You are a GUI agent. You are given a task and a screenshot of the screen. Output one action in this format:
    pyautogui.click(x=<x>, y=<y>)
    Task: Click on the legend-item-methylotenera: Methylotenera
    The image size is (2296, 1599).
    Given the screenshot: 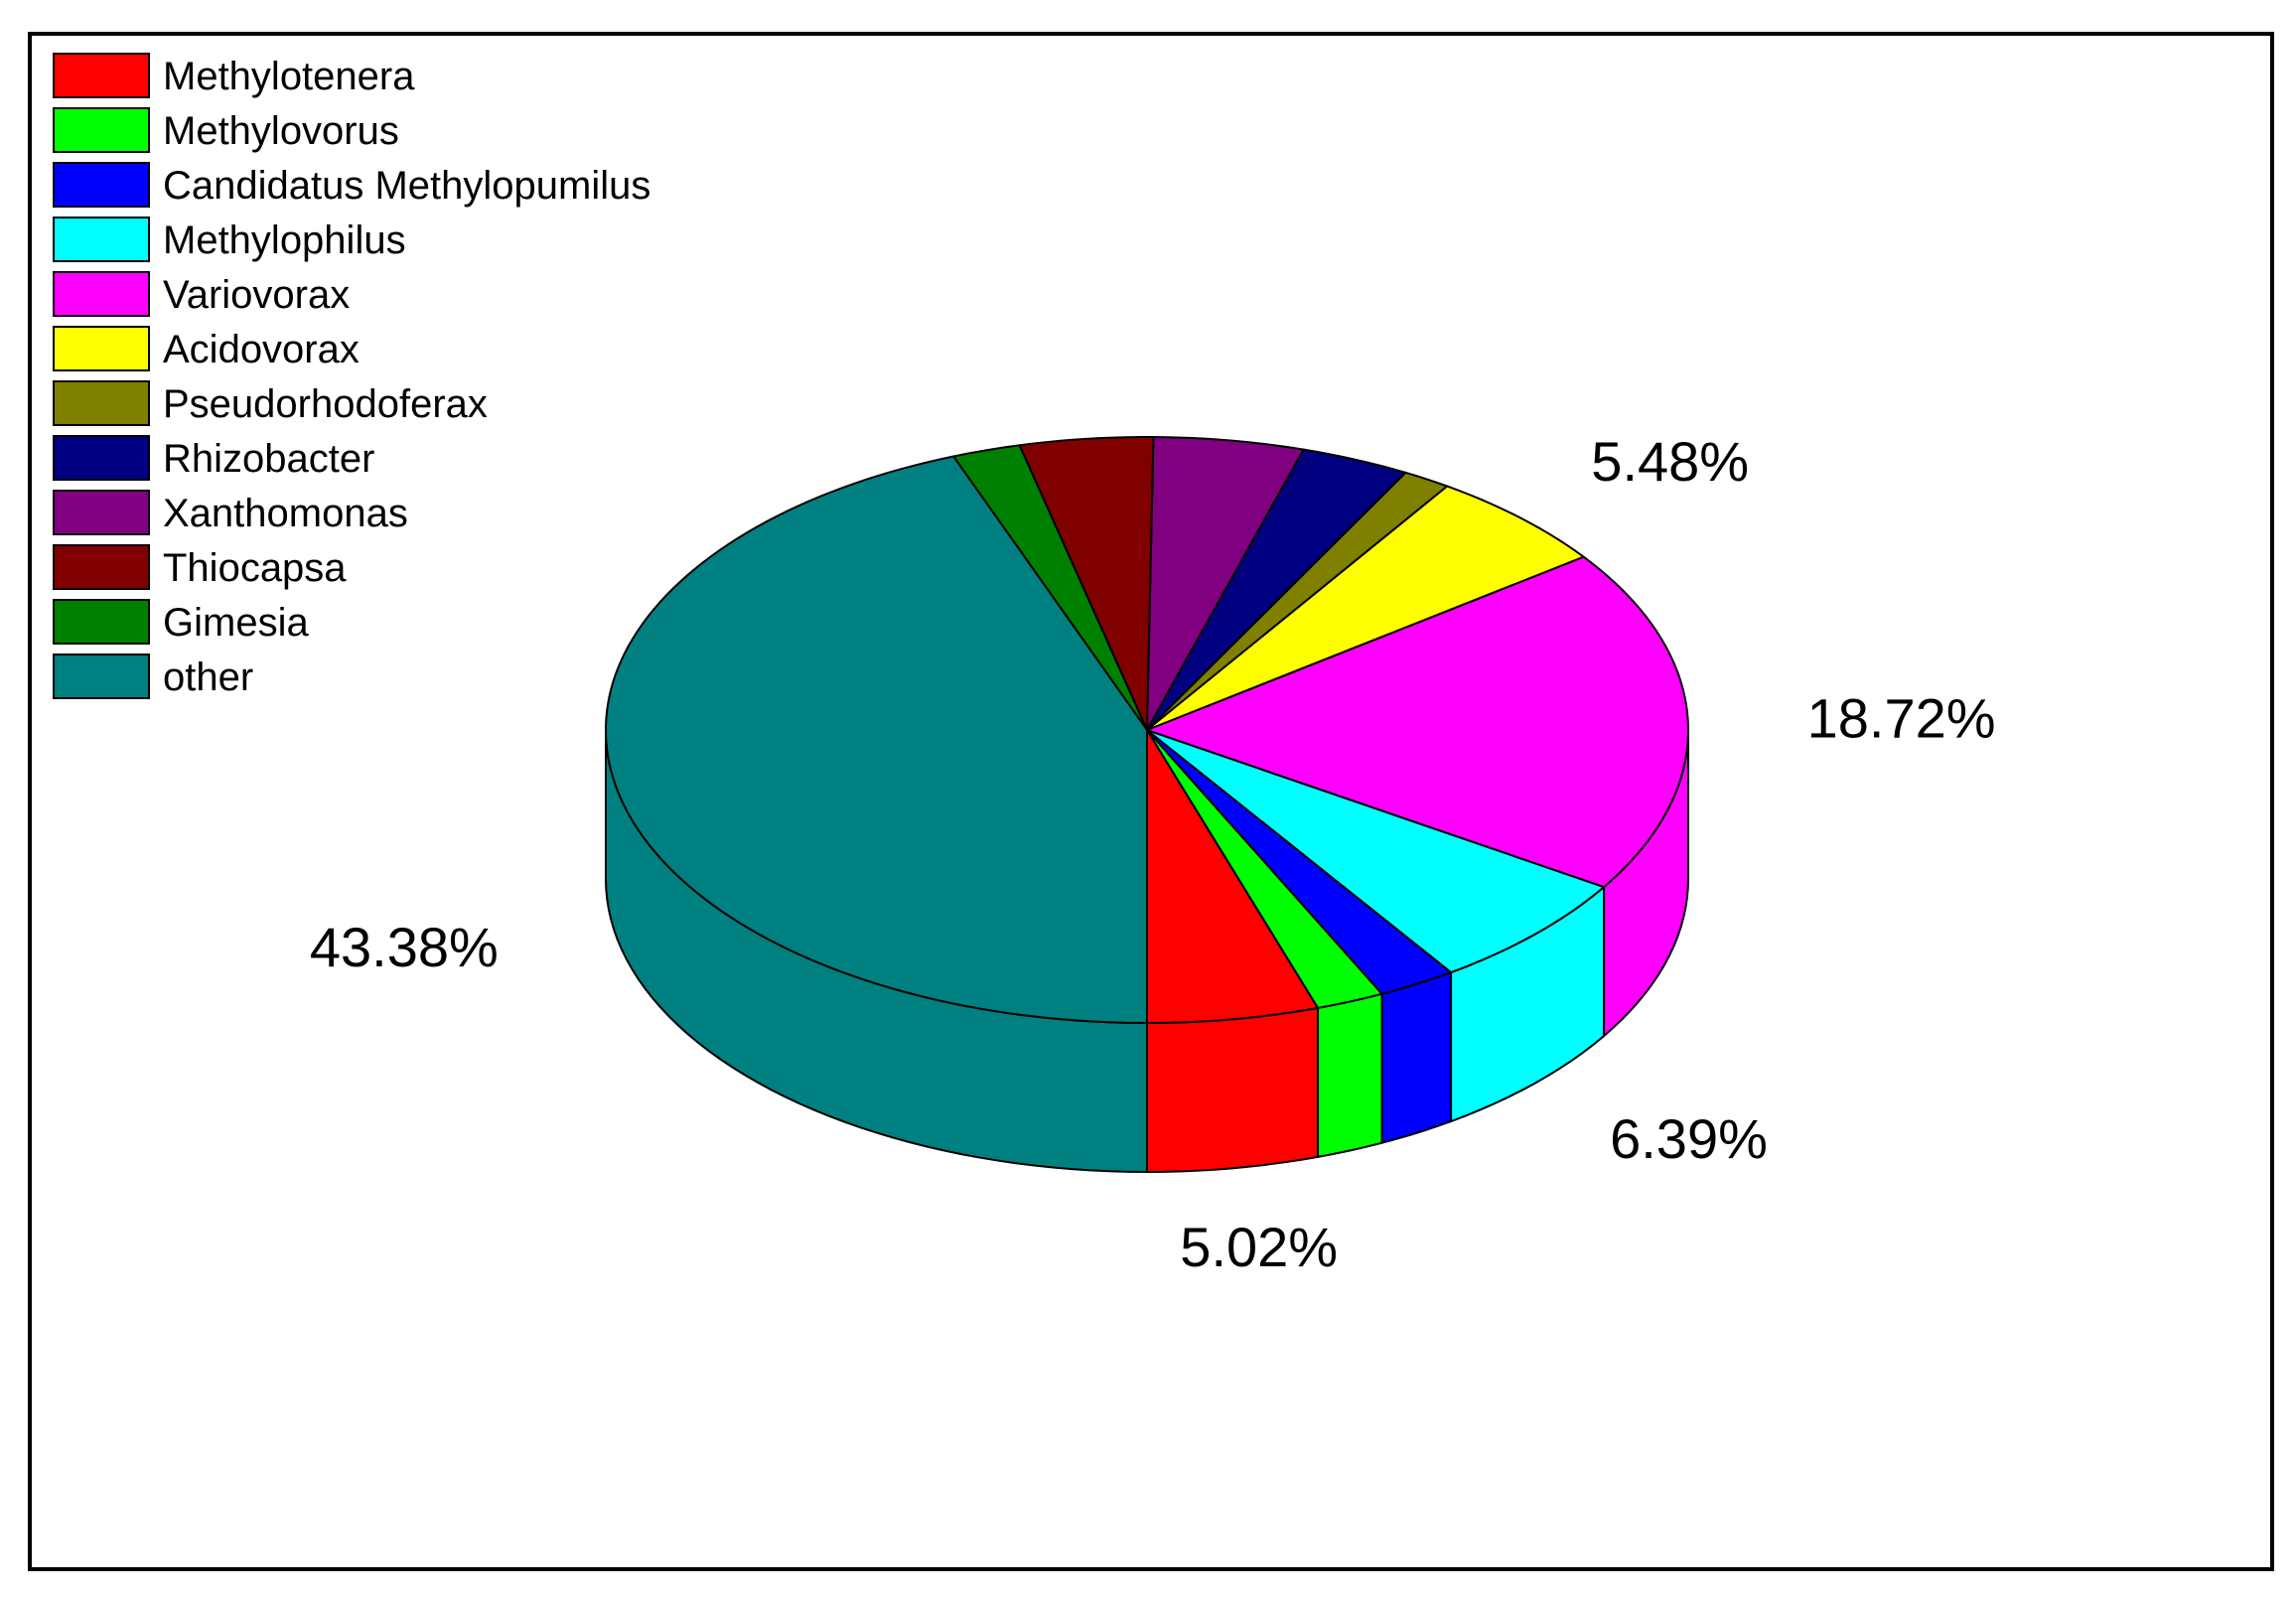 What is the action you would take?
    pyautogui.click(x=234, y=75)
    